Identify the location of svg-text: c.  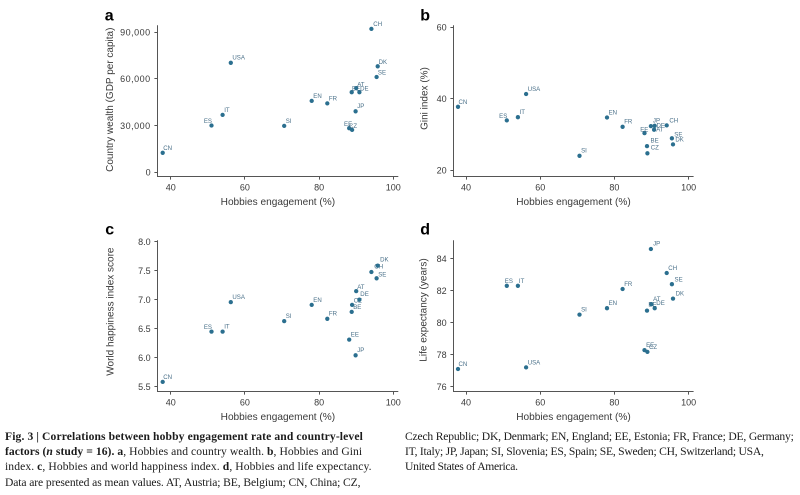
(109, 230).